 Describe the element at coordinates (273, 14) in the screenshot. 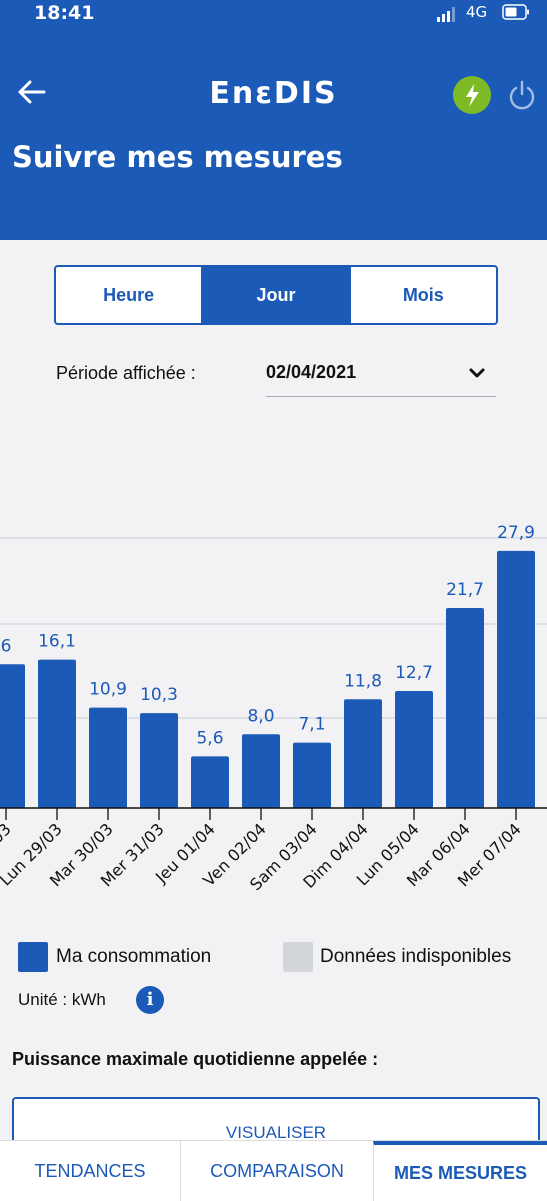

I see `status-bar: 18:41 4G` at that location.